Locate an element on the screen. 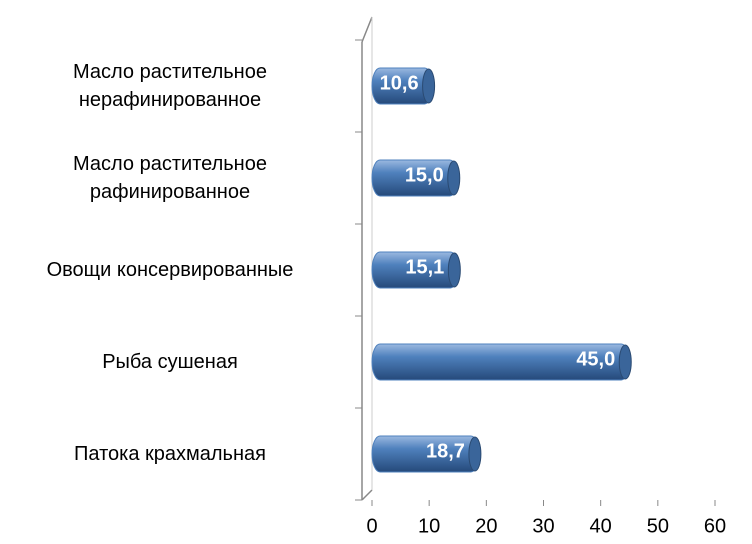 The width and height of the screenshot is (752, 544). category-label: Масло растительное рафинированное is located at coordinates (170, 178).